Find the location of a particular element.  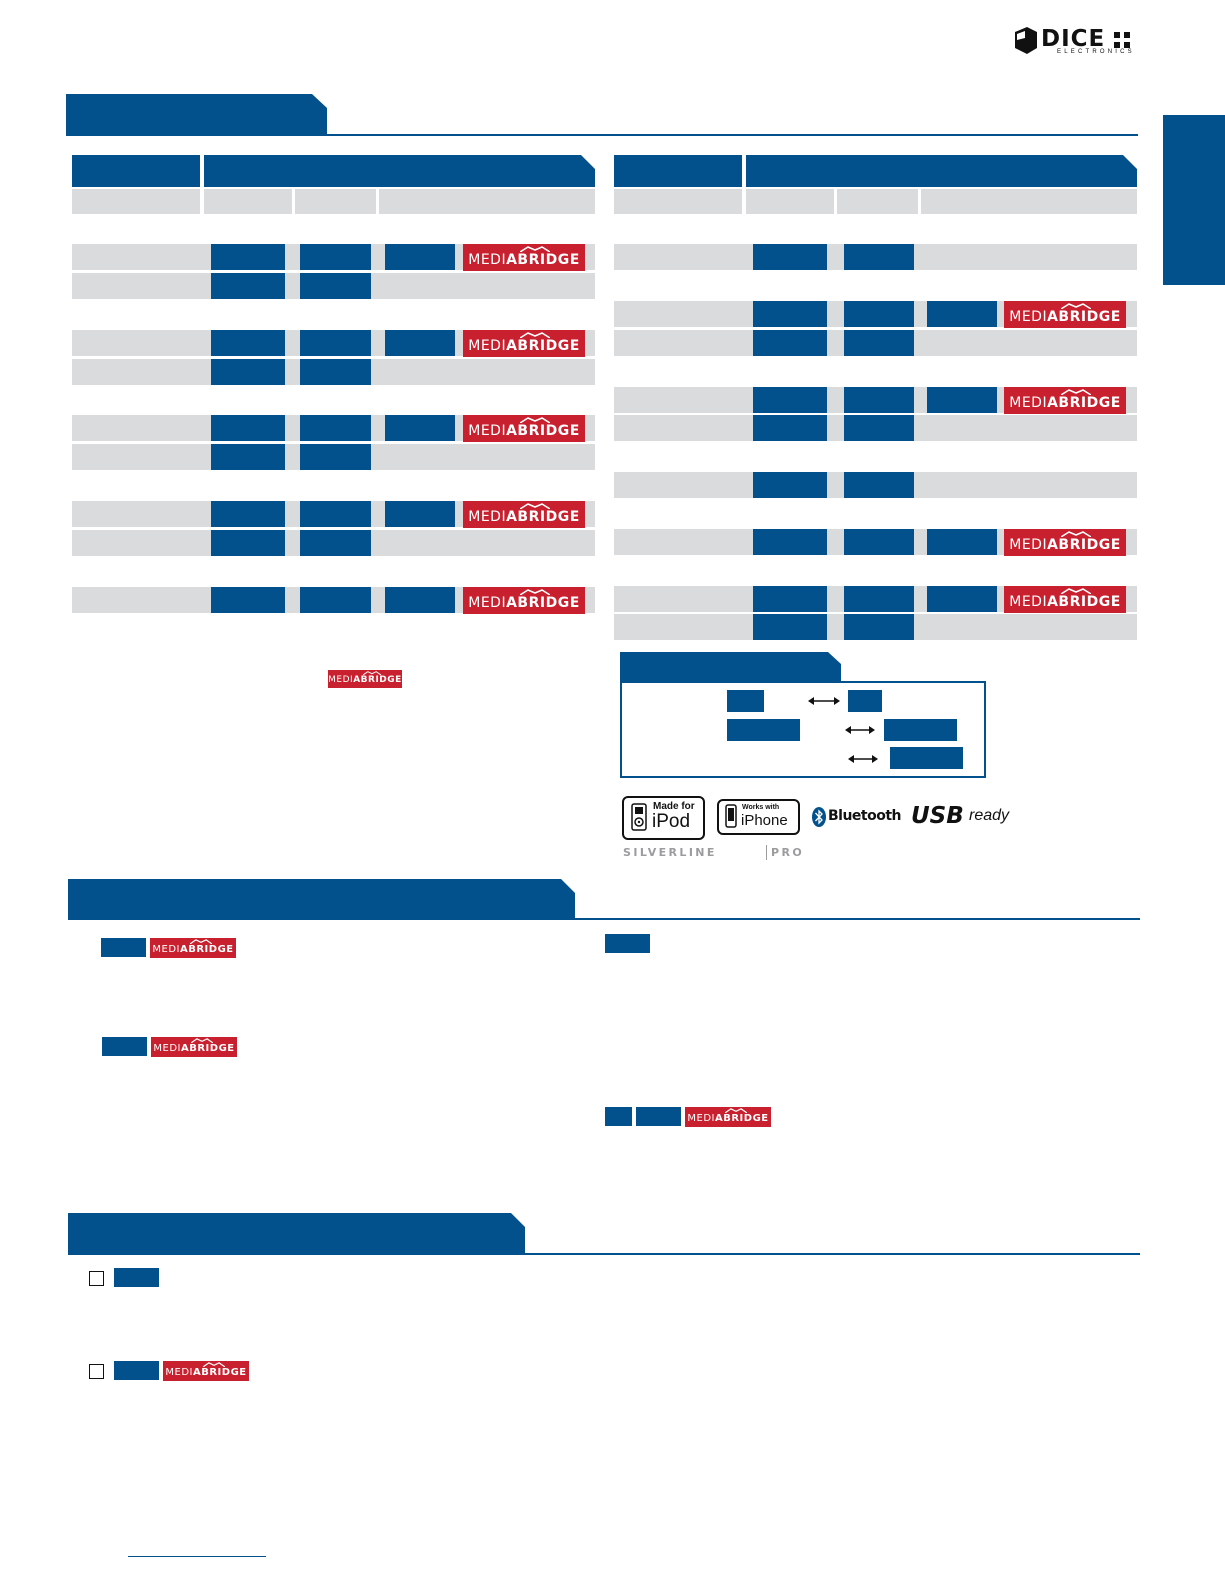

dice-cube-icon is located at coordinates (1026, 40).